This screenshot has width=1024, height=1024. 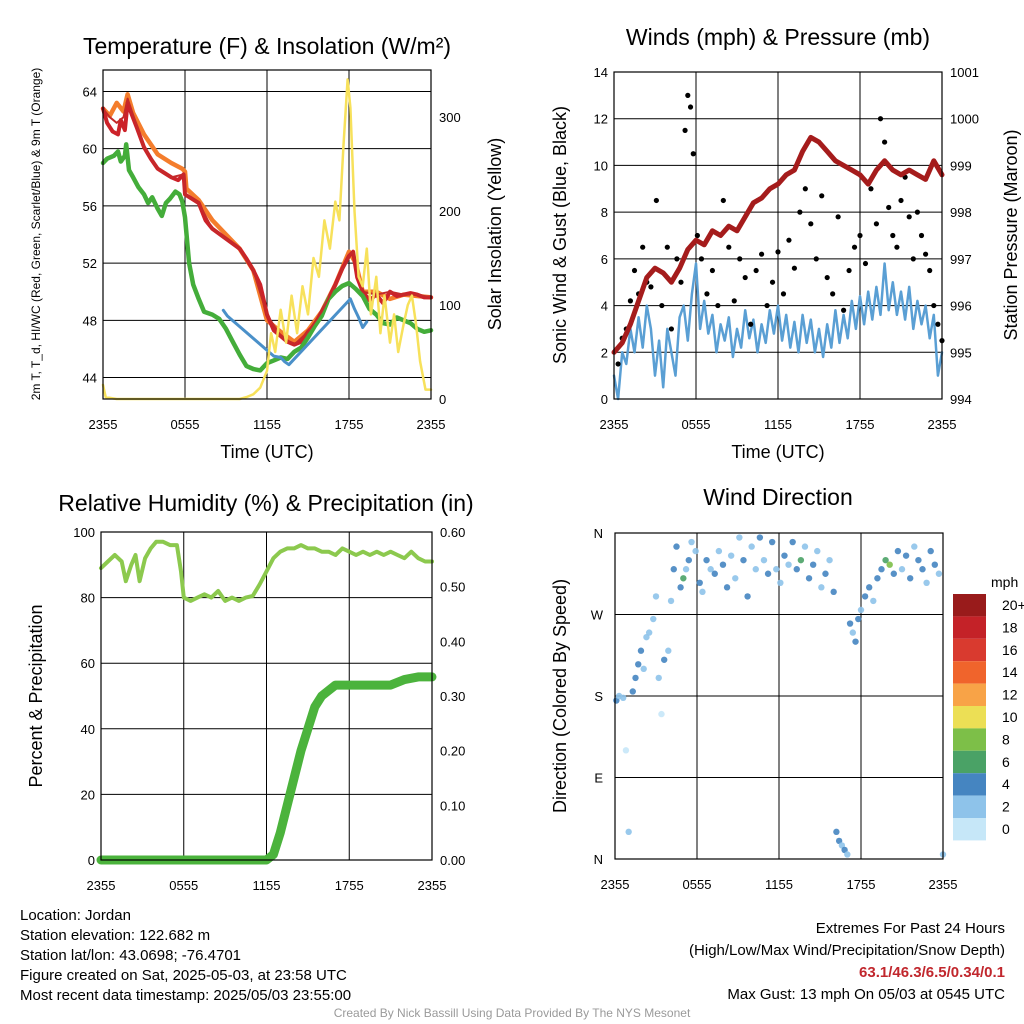 I want to click on legend-label: 16, so click(x=1010, y=650).